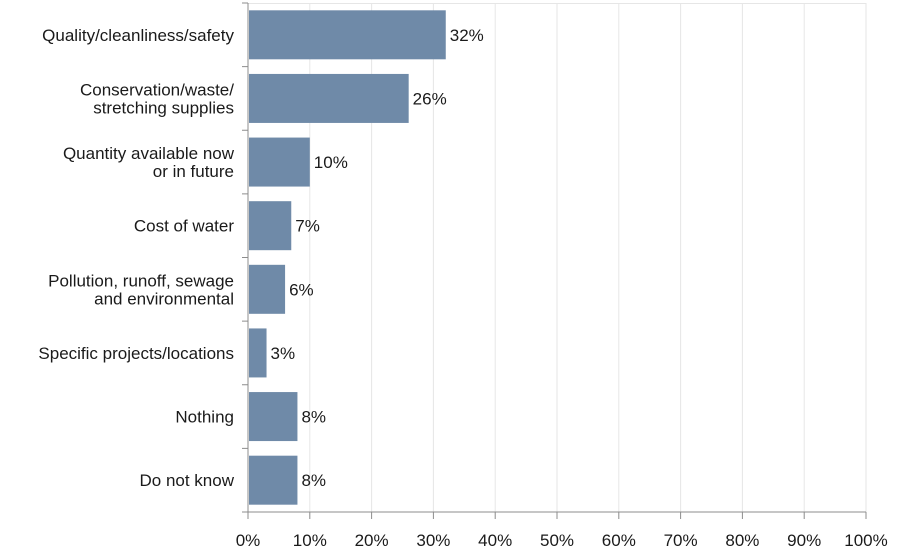 The image size is (898, 553). I want to click on x-tick-label: 100%, so click(865, 540).